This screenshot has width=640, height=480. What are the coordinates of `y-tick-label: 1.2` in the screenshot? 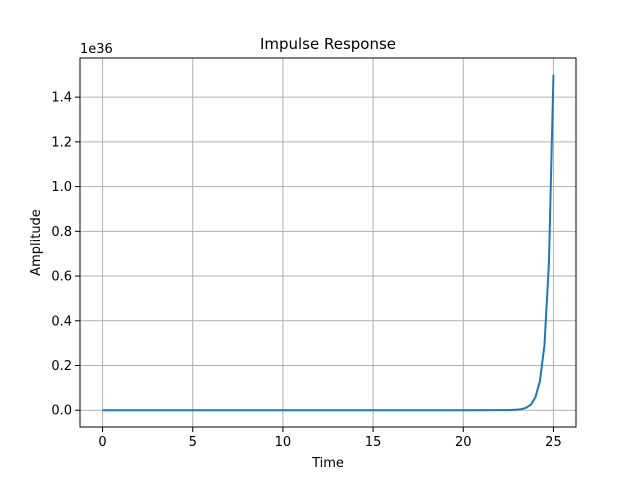 It's located at (61, 142).